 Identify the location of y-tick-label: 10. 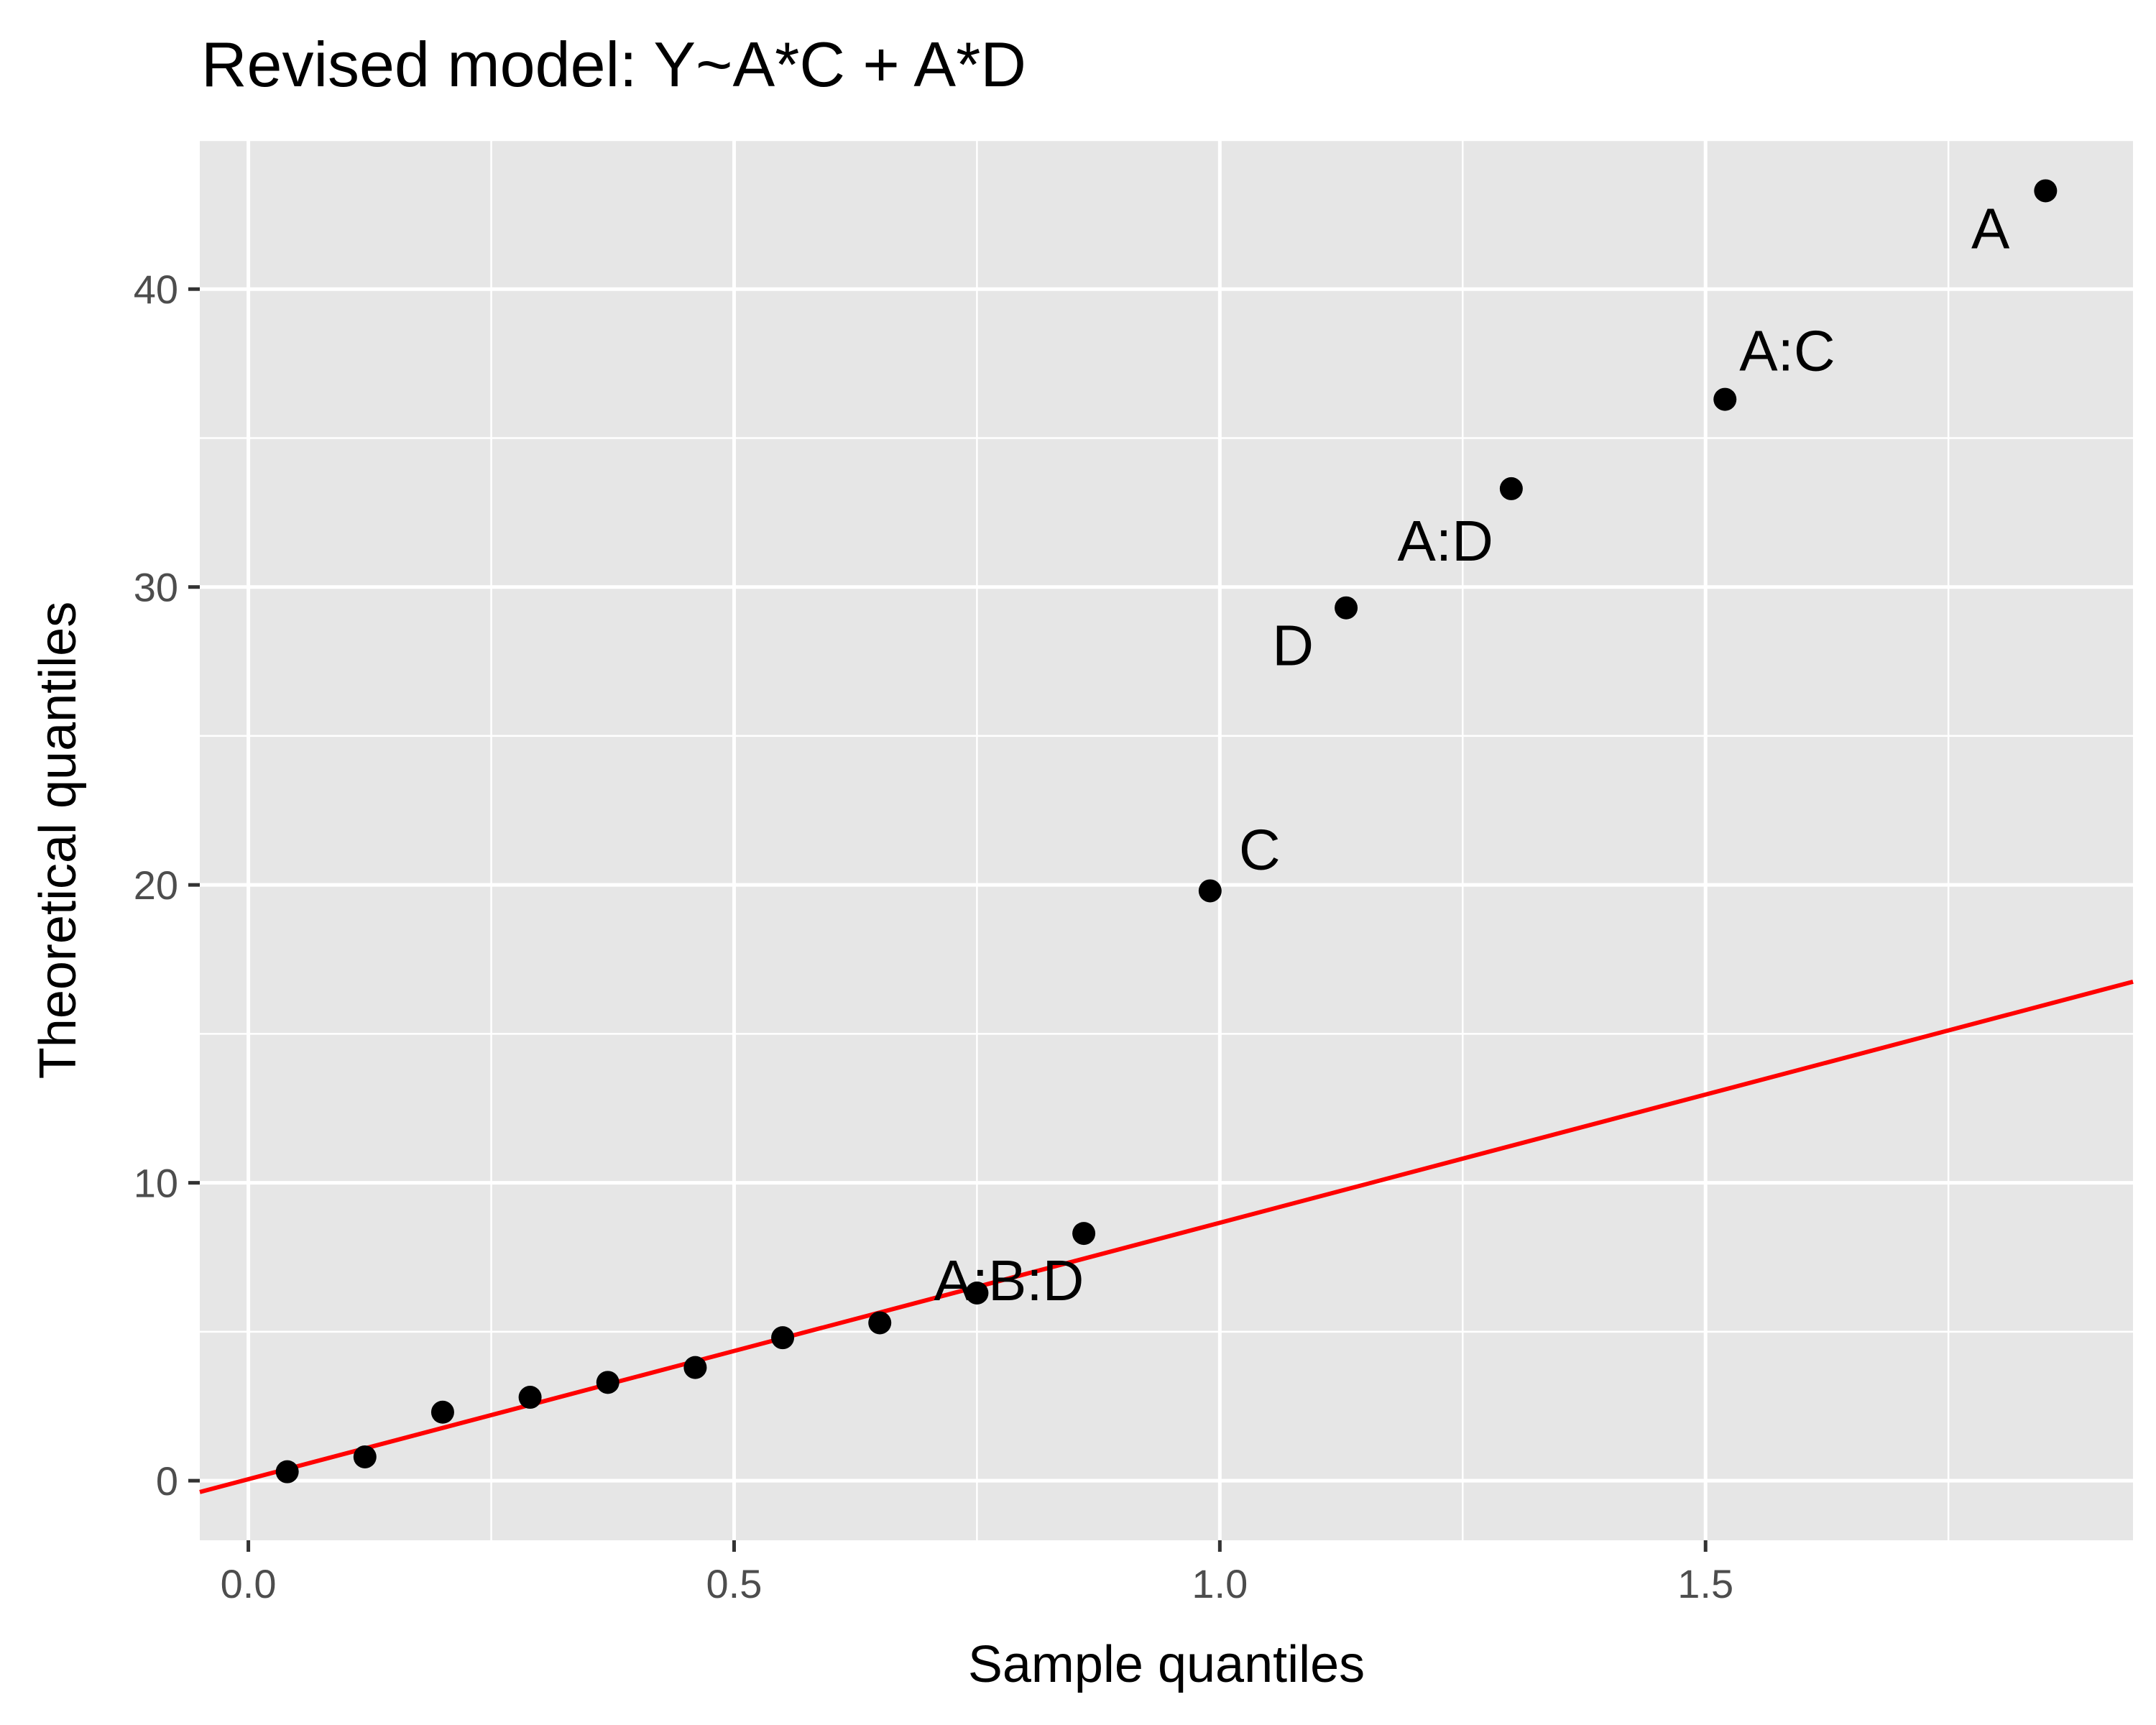
(156, 1183).